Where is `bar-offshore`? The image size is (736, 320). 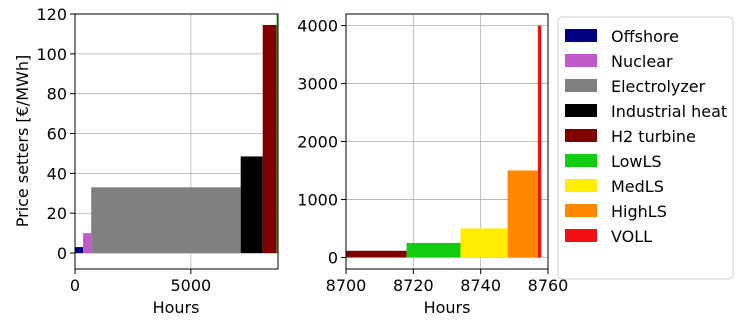
bar-offshore is located at coordinates (79, 250).